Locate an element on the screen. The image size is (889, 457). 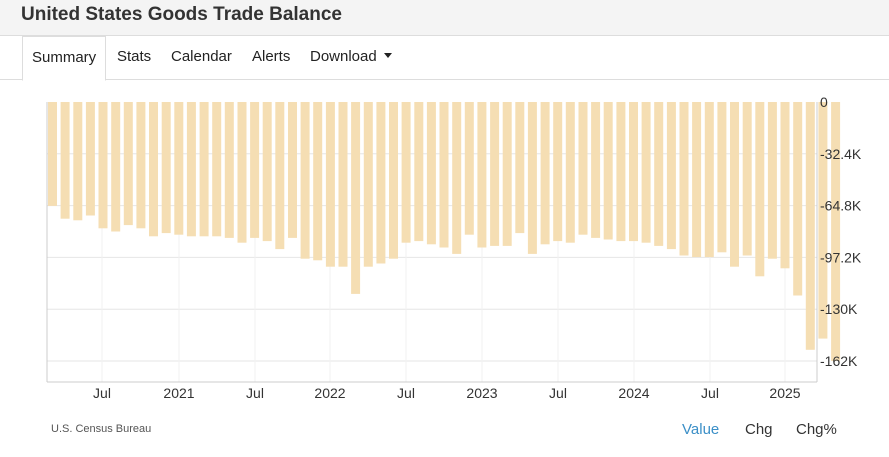
y-tick-label: 0 is located at coordinates (824, 102).